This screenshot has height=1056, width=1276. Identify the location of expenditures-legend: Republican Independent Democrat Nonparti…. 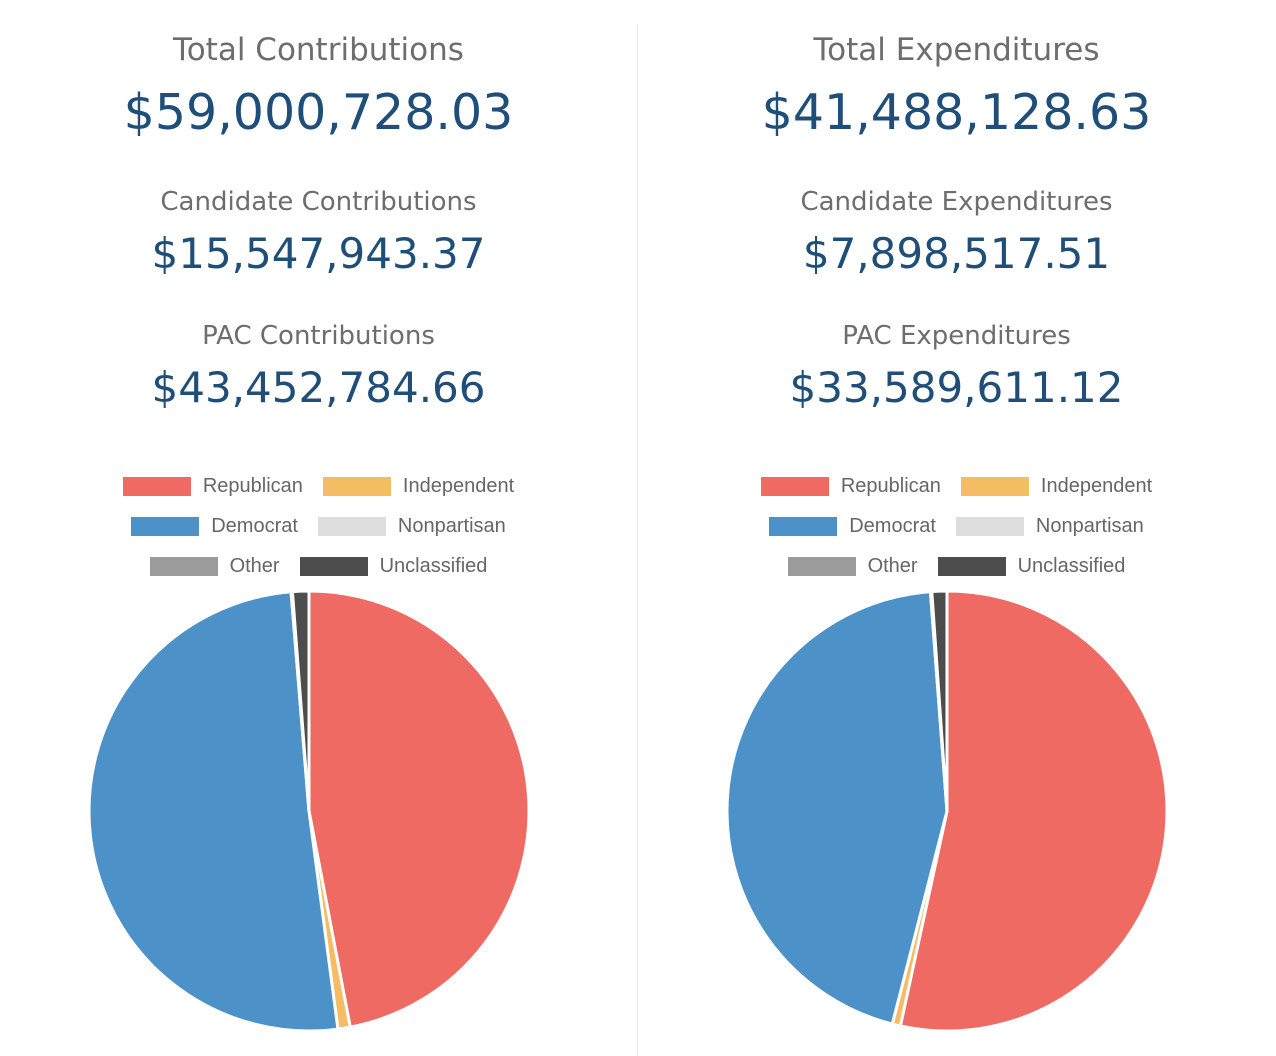
(956, 526).